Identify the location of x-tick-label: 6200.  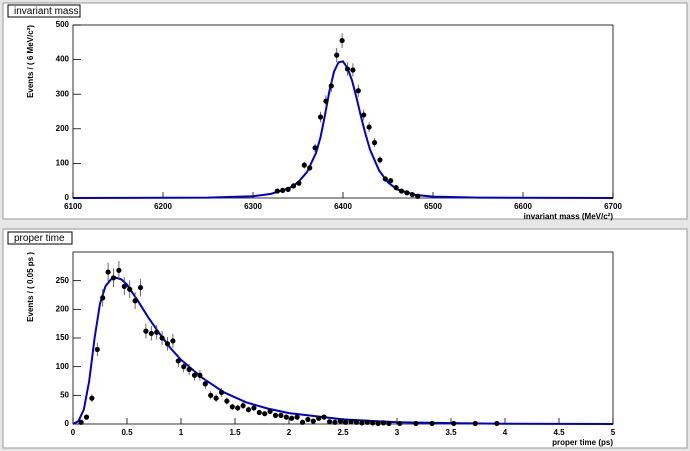
(163, 206).